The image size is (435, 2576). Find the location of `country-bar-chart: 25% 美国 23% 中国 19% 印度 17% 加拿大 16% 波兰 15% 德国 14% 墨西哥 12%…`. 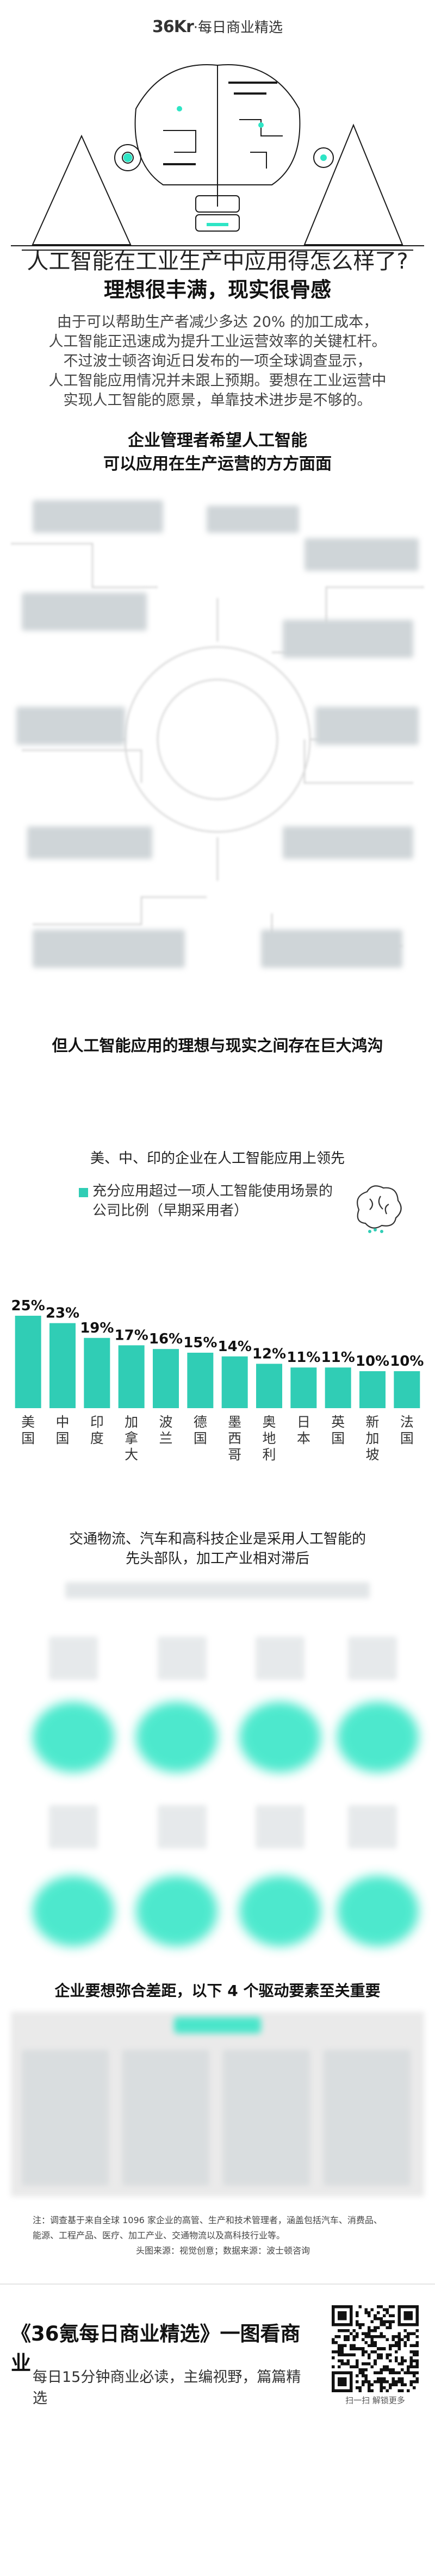

country-bar-chart: 25% 美国 23% 中国 19% 印度 17% 加拿大 16% 波兰 15% 德国 14% 墨西哥 12%… is located at coordinates (217, 1380).